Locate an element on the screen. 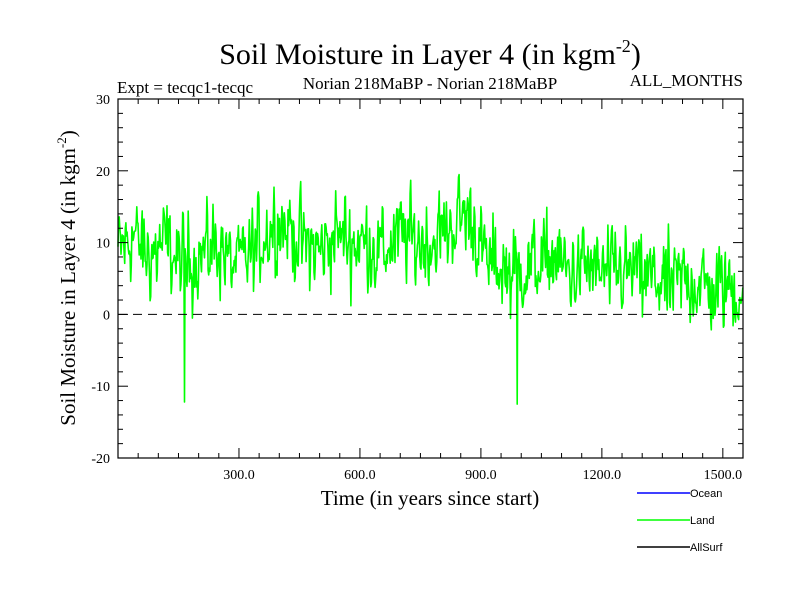 Image resolution: width=800 pixels, height=600 pixels. chart-title-end: ) is located at coordinates (636, 54).